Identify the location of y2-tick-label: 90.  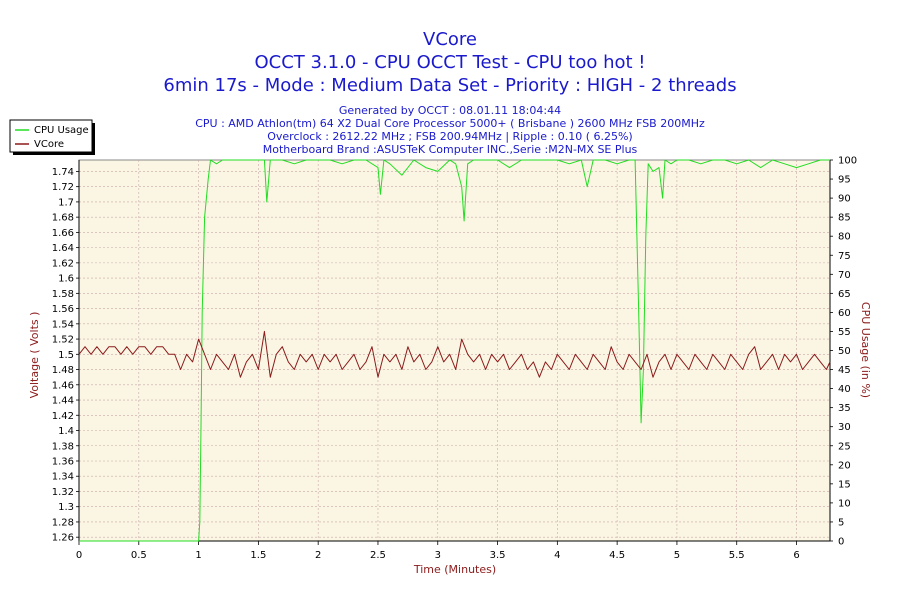
(844, 199).